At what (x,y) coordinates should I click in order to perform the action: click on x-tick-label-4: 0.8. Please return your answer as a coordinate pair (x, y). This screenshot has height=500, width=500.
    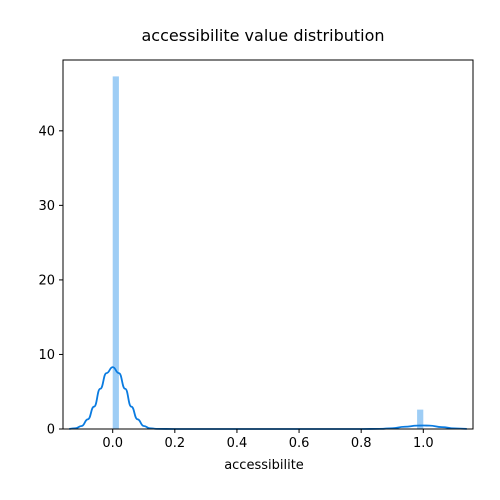
    Looking at the image, I should click on (361, 443).